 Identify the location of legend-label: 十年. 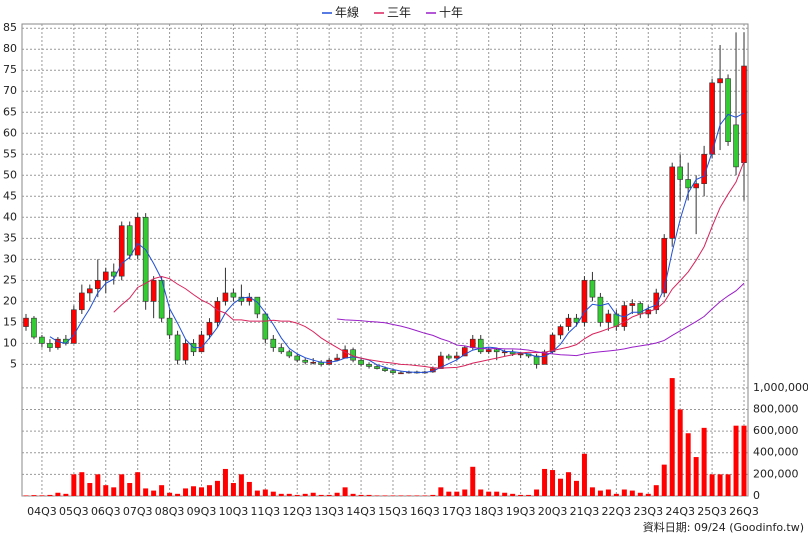
(451, 13).